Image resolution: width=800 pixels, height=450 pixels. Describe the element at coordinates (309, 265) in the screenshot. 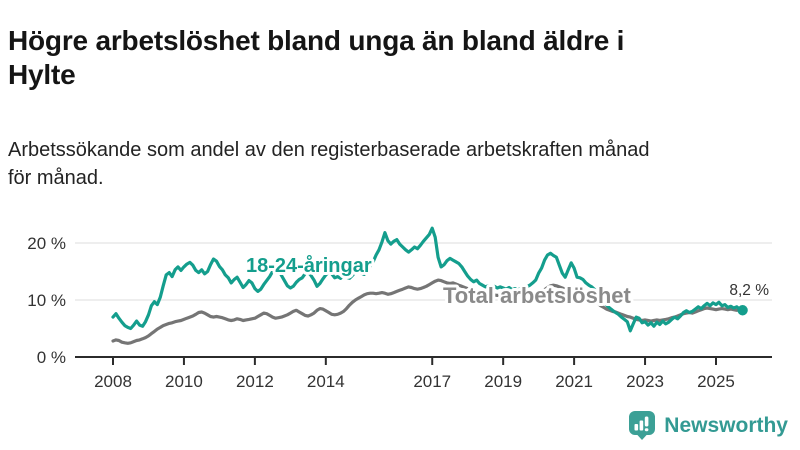

I see `series-label-youth: 18-24-åringar` at that location.